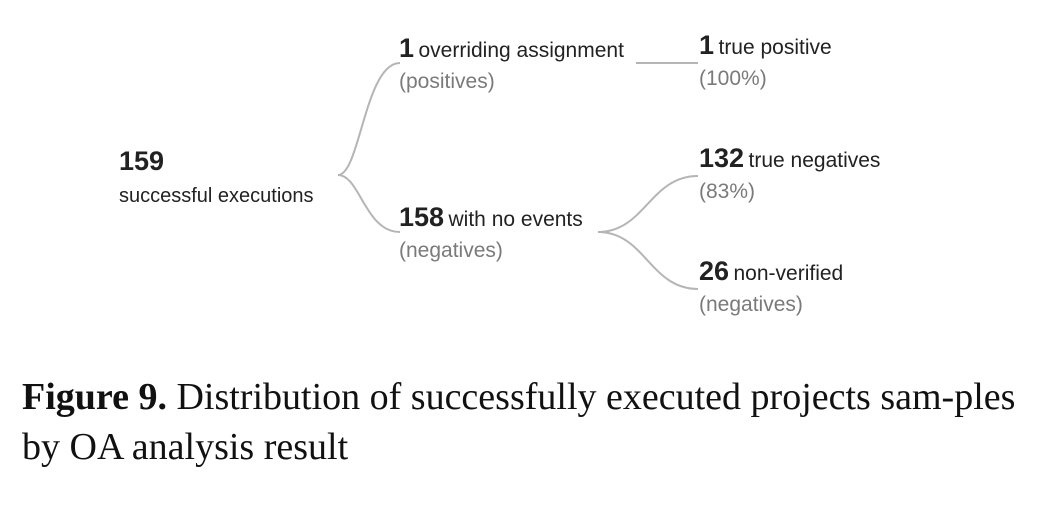 This screenshot has width=1050, height=519. Describe the element at coordinates (771, 286) in the screenshot. I see `non-verified-node: 26 non-verified (negatives)` at that location.